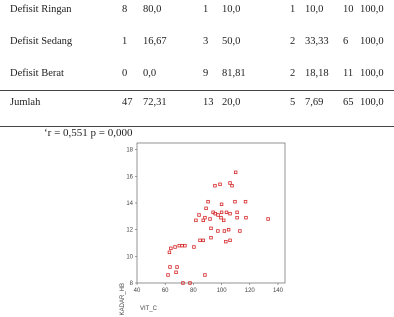 The image size is (394, 317). Describe the element at coordinates (37, 73) in the screenshot. I see `row-label: Defisit Berat` at that location.